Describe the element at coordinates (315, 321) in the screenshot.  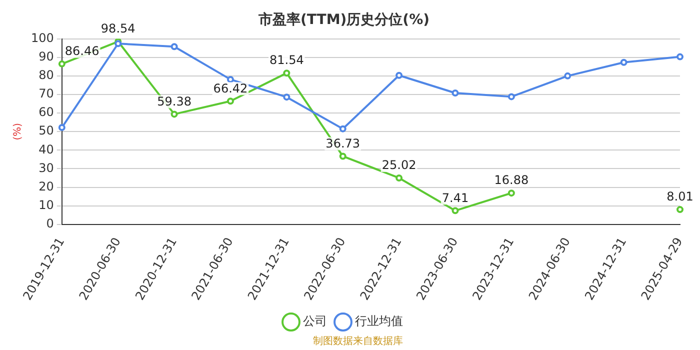
I see `legend-label: 公司` at that location.